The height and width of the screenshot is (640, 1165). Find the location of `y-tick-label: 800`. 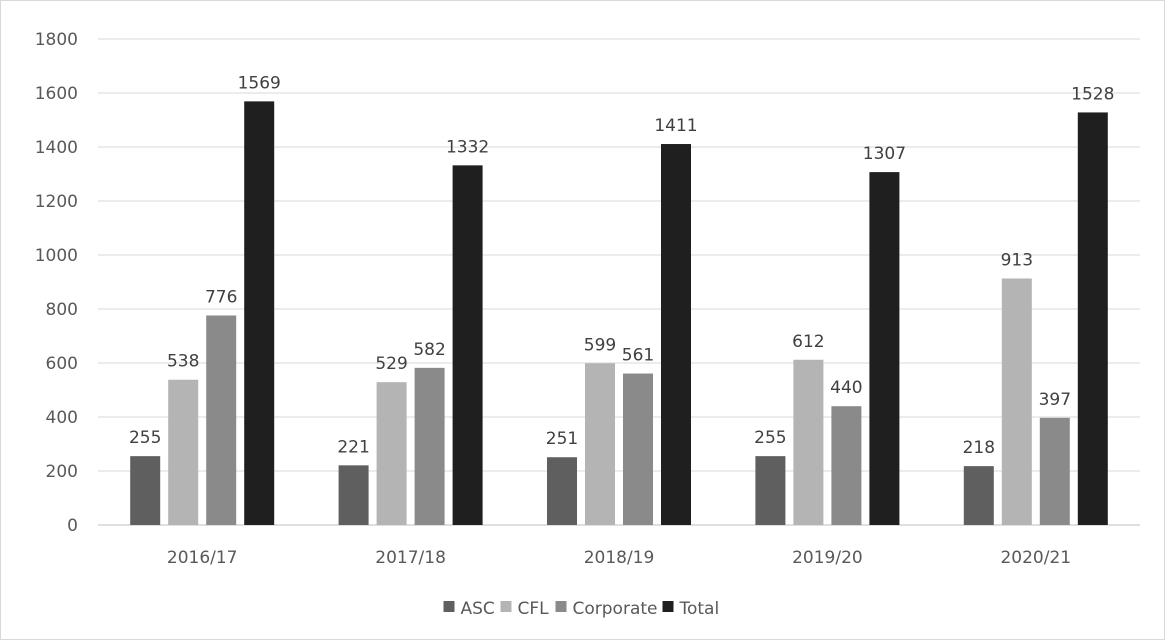

y-tick-label: 800 is located at coordinates (62, 310).